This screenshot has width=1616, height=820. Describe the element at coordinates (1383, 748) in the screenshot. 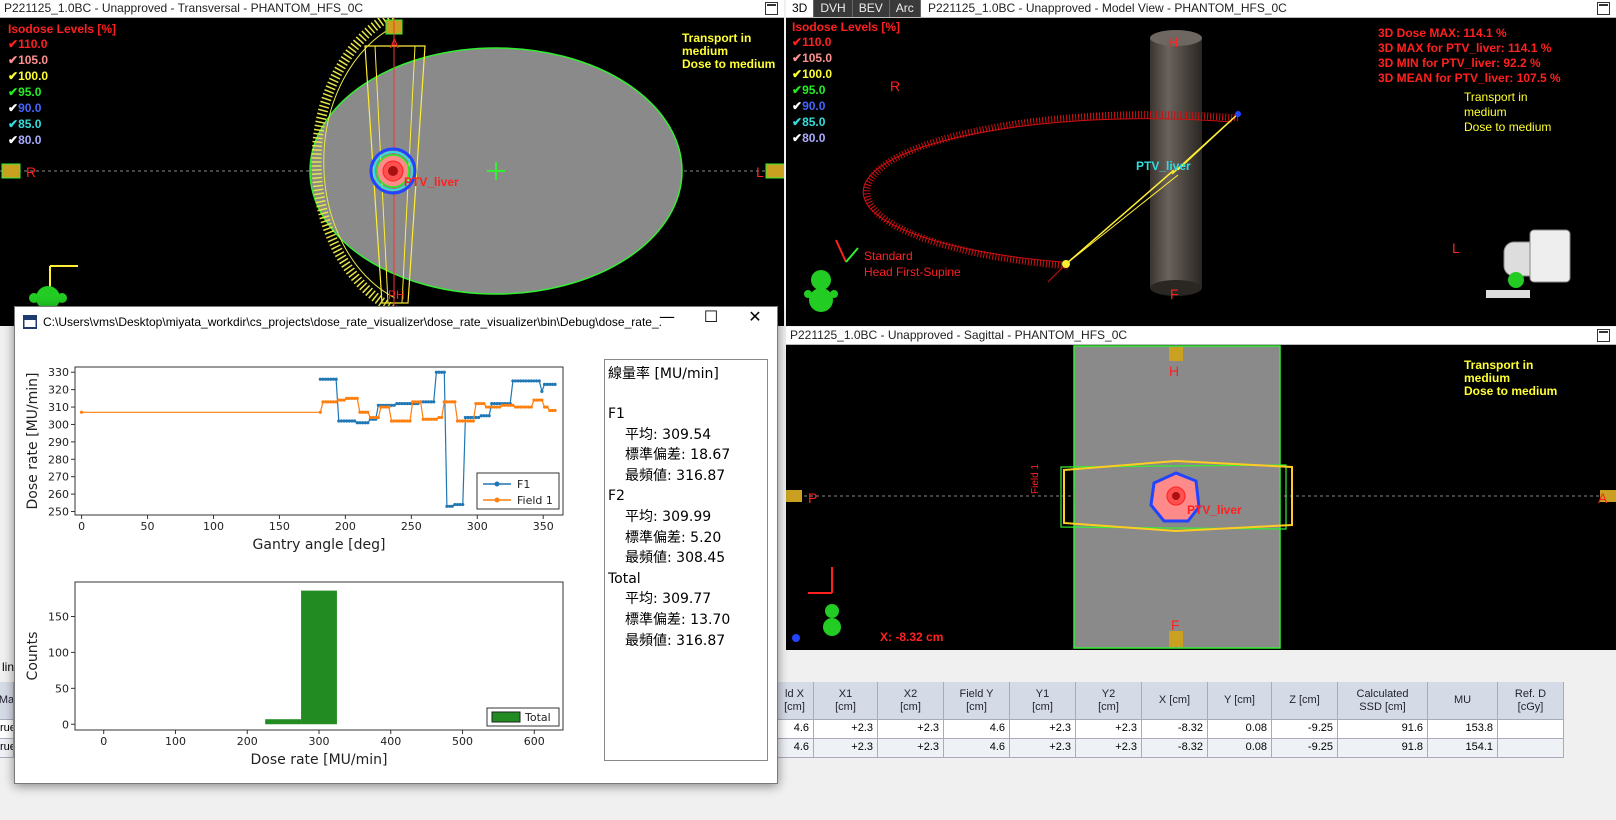

I see `table-cell: 91.8` at that location.